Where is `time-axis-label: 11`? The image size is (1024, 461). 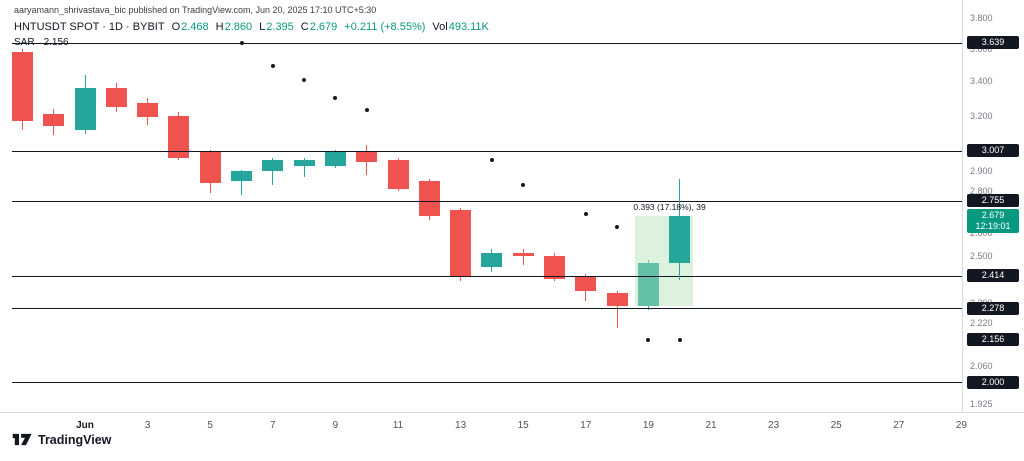 time-axis-label: 11 is located at coordinates (398, 425).